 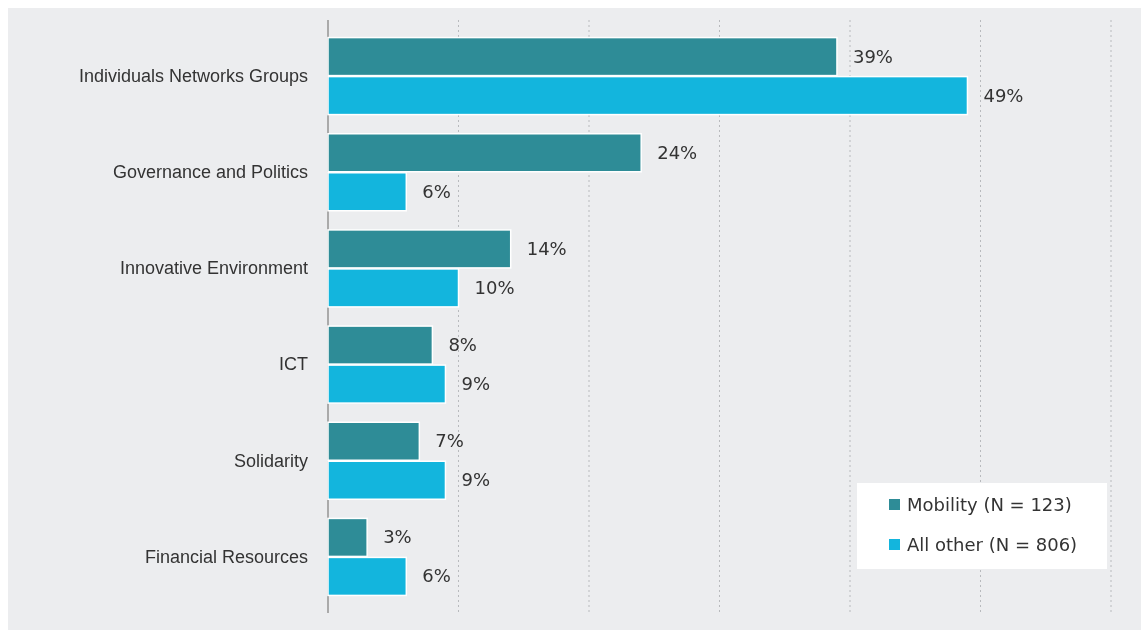 What do you see at coordinates (226, 556) in the screenshot?
I see `y-tick-label: Financial Resources` at bounding box center [226, 556].